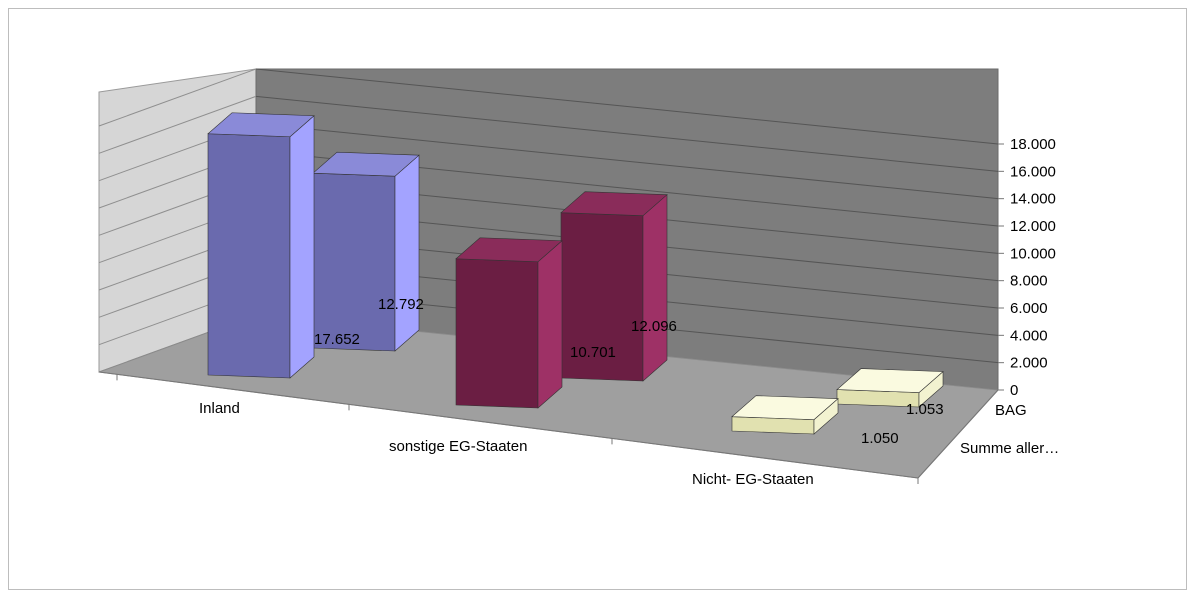  I want to click on data-label: 12.792, so click(401, 304).